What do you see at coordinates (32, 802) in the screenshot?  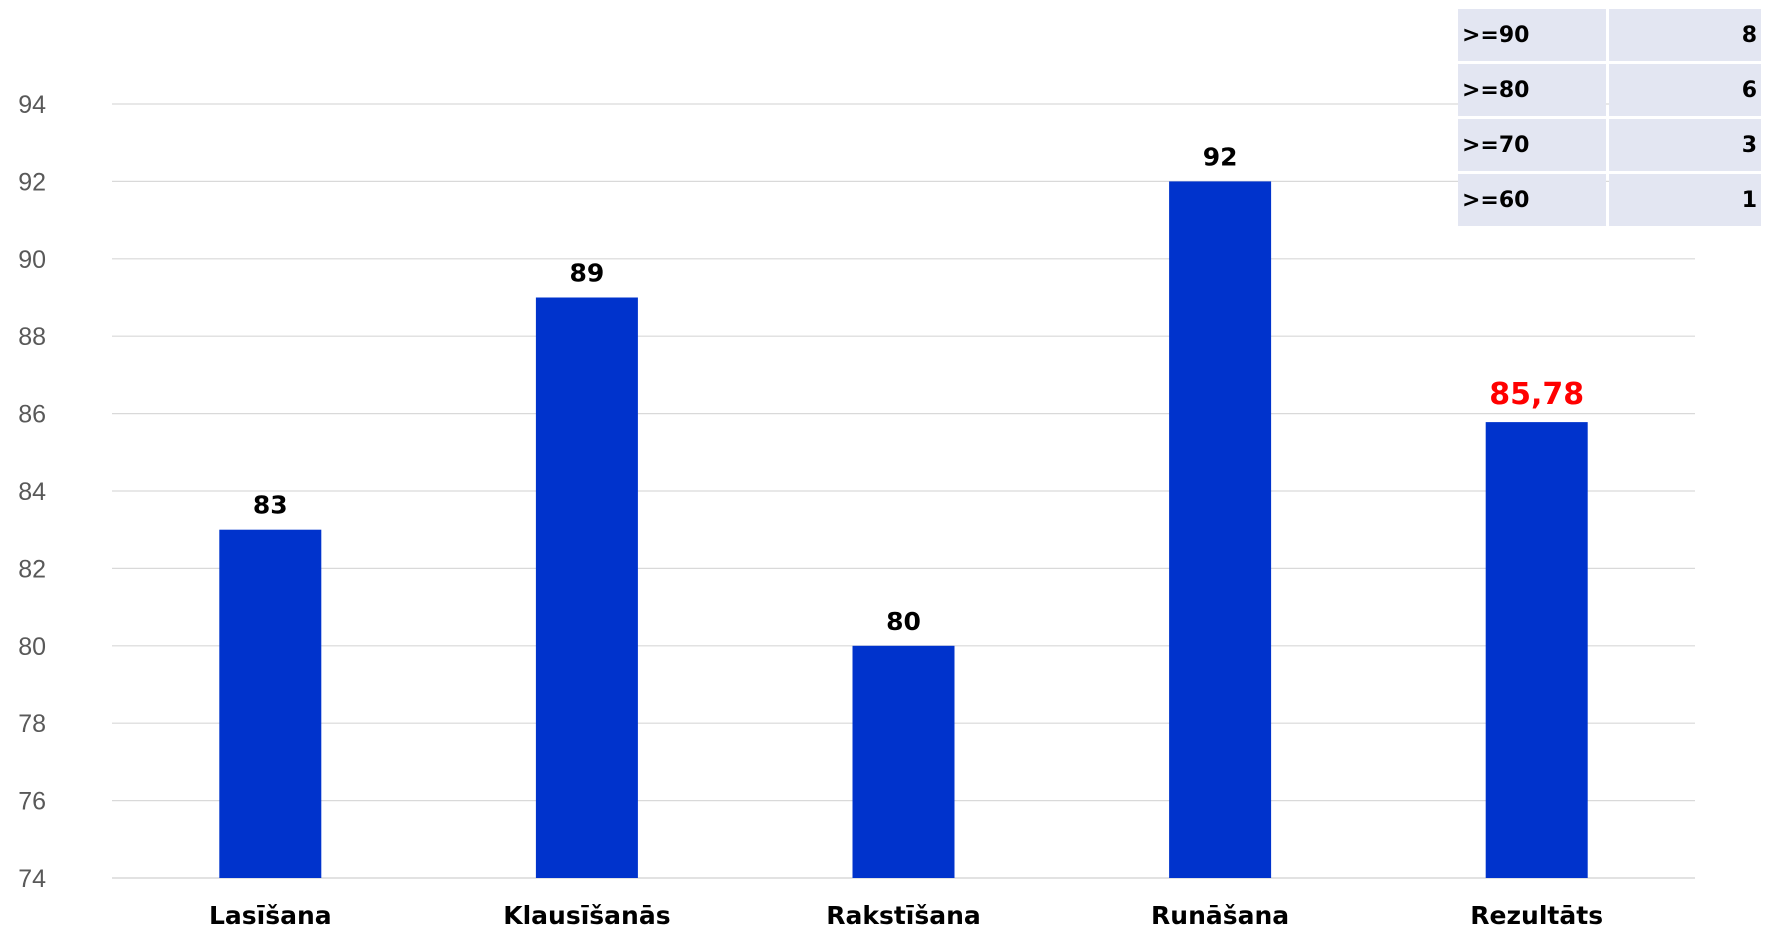 I see `y-tick-label: 76` at bounding box center [32, 802].